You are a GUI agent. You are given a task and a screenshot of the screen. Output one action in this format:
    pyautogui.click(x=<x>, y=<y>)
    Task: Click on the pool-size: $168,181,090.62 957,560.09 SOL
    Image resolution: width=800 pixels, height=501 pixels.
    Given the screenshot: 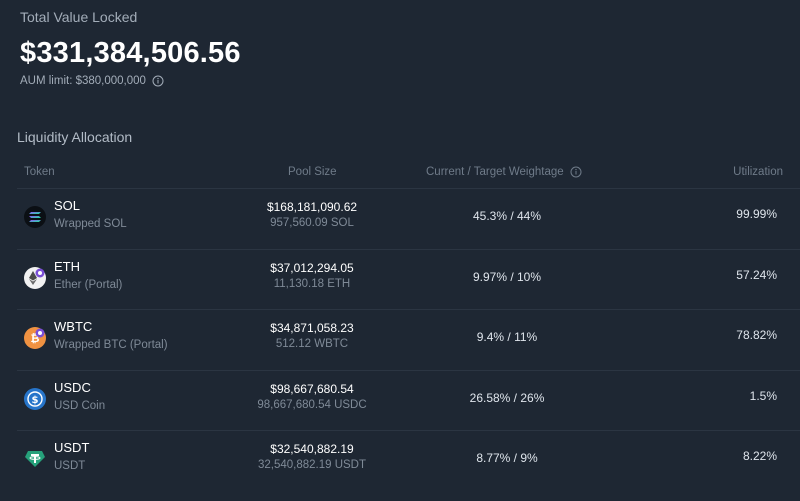 What is the action you would take?
    pyautogui.click(x=312, y=214)
    